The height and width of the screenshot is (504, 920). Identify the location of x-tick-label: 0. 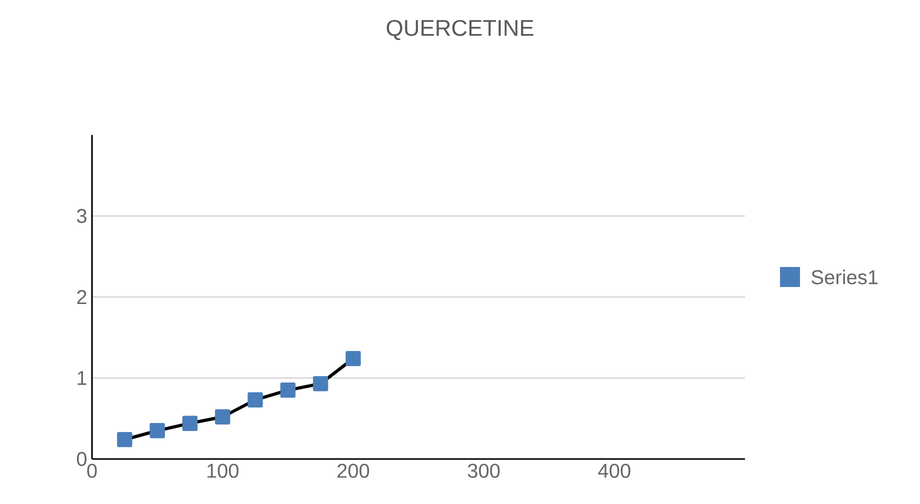
(92, 471).